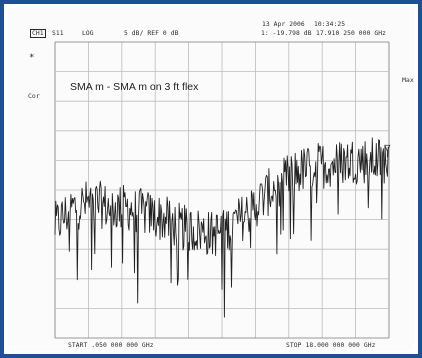 The height and width of the screenshot is (358, 422). Describe the element at coordinates (88, 33) in the screenshot. I see `format-label: LOG` at that location.